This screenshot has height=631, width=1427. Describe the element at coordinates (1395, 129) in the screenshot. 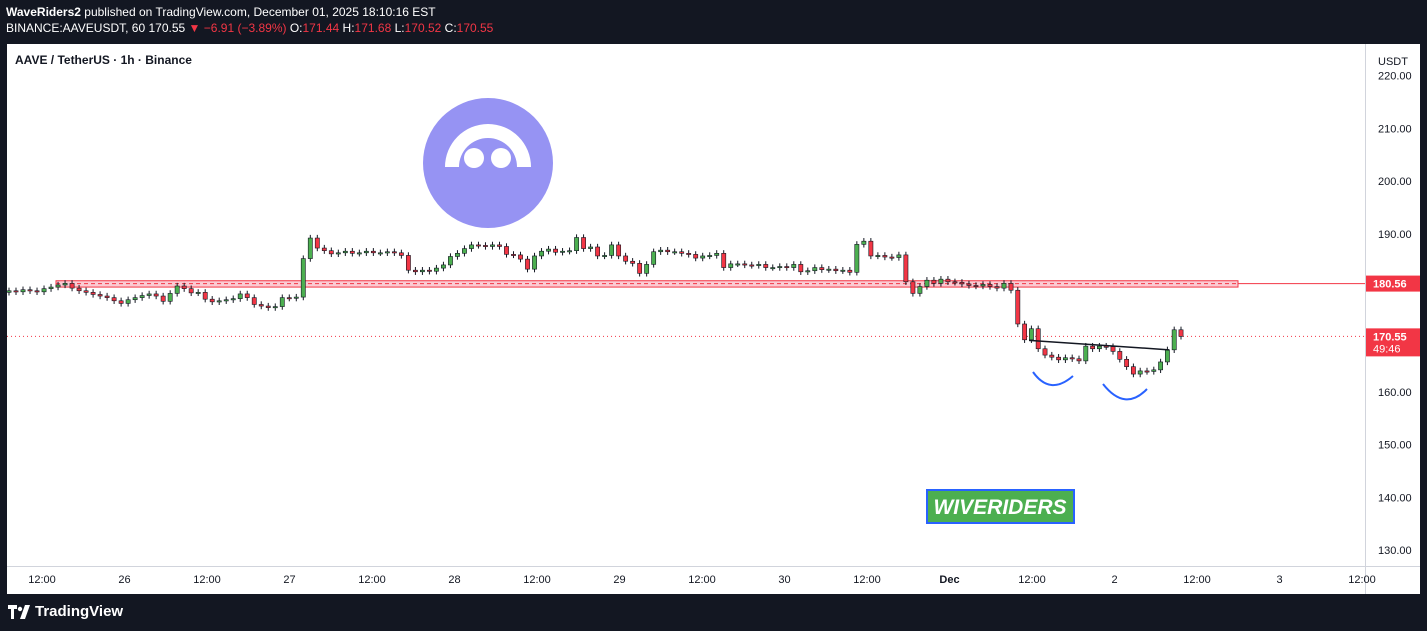

I see `price-tick-label: 210.00` at that location.